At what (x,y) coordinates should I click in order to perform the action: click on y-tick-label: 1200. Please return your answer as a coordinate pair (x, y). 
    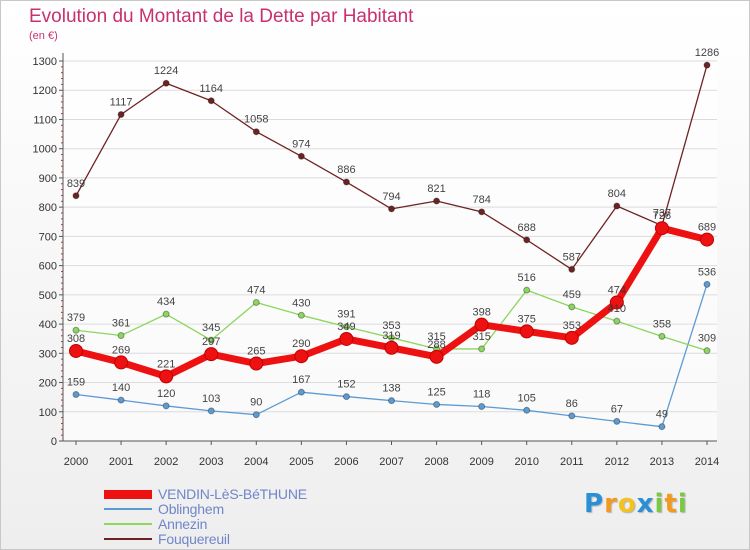
    Looking at the image, I should click on (45, 91).